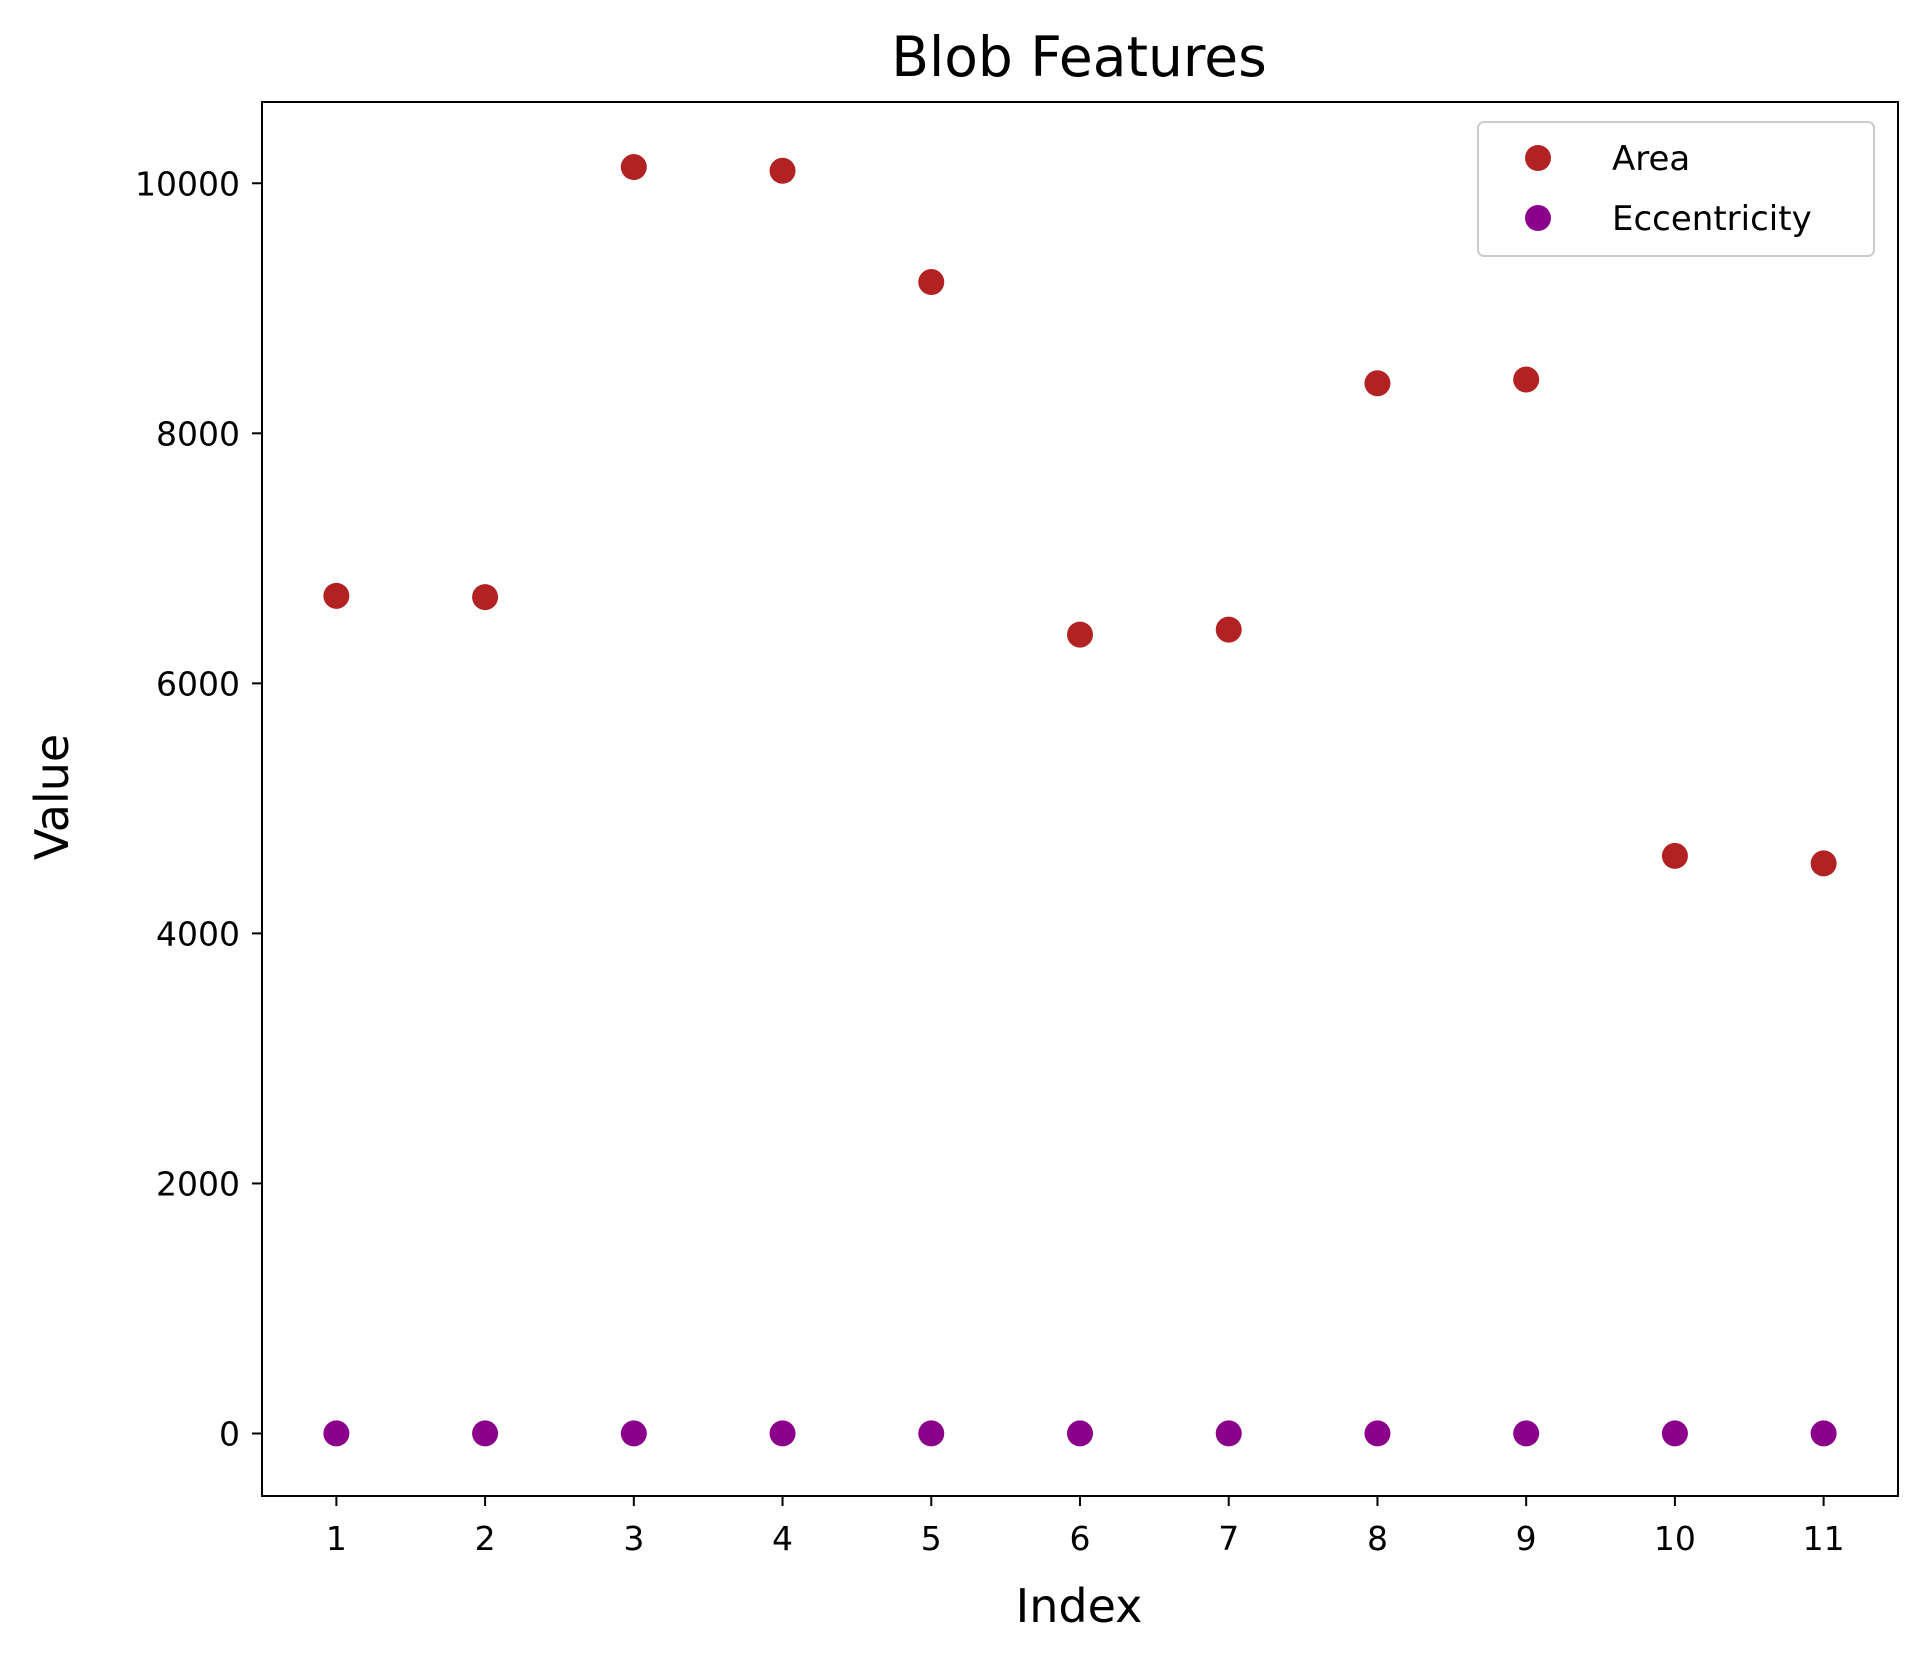 The width and height of the screenshot is (1917, 1655). I want to click on y-axis-label: Value, so click(52, 797).